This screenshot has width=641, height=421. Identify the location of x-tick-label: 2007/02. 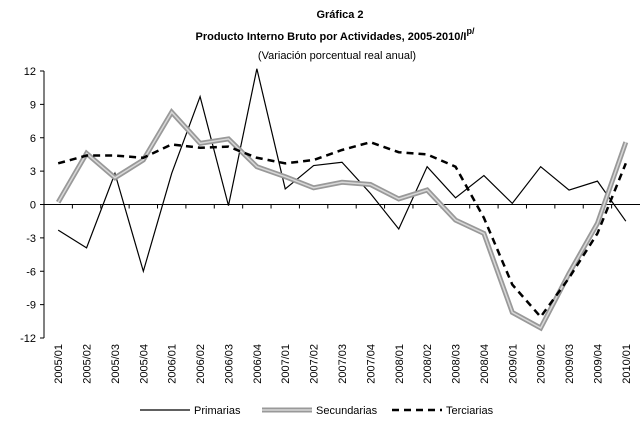
(315, 364).